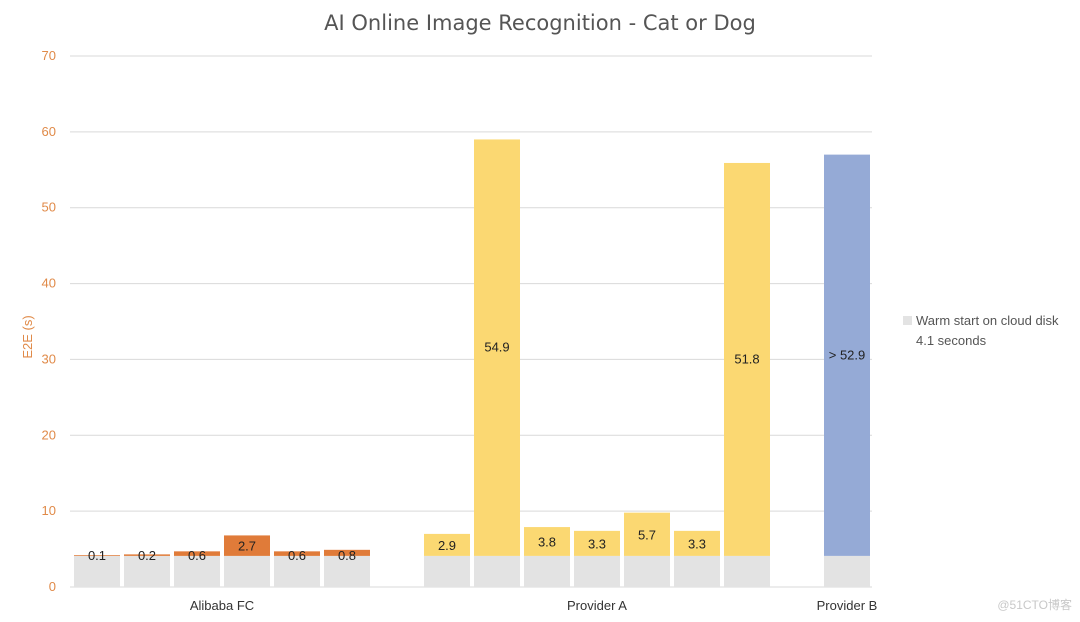  What do you see at coordinates (847, 605) in the screenshot?
I see `x-group-label: Provider B` at bounding box center [847, 605].